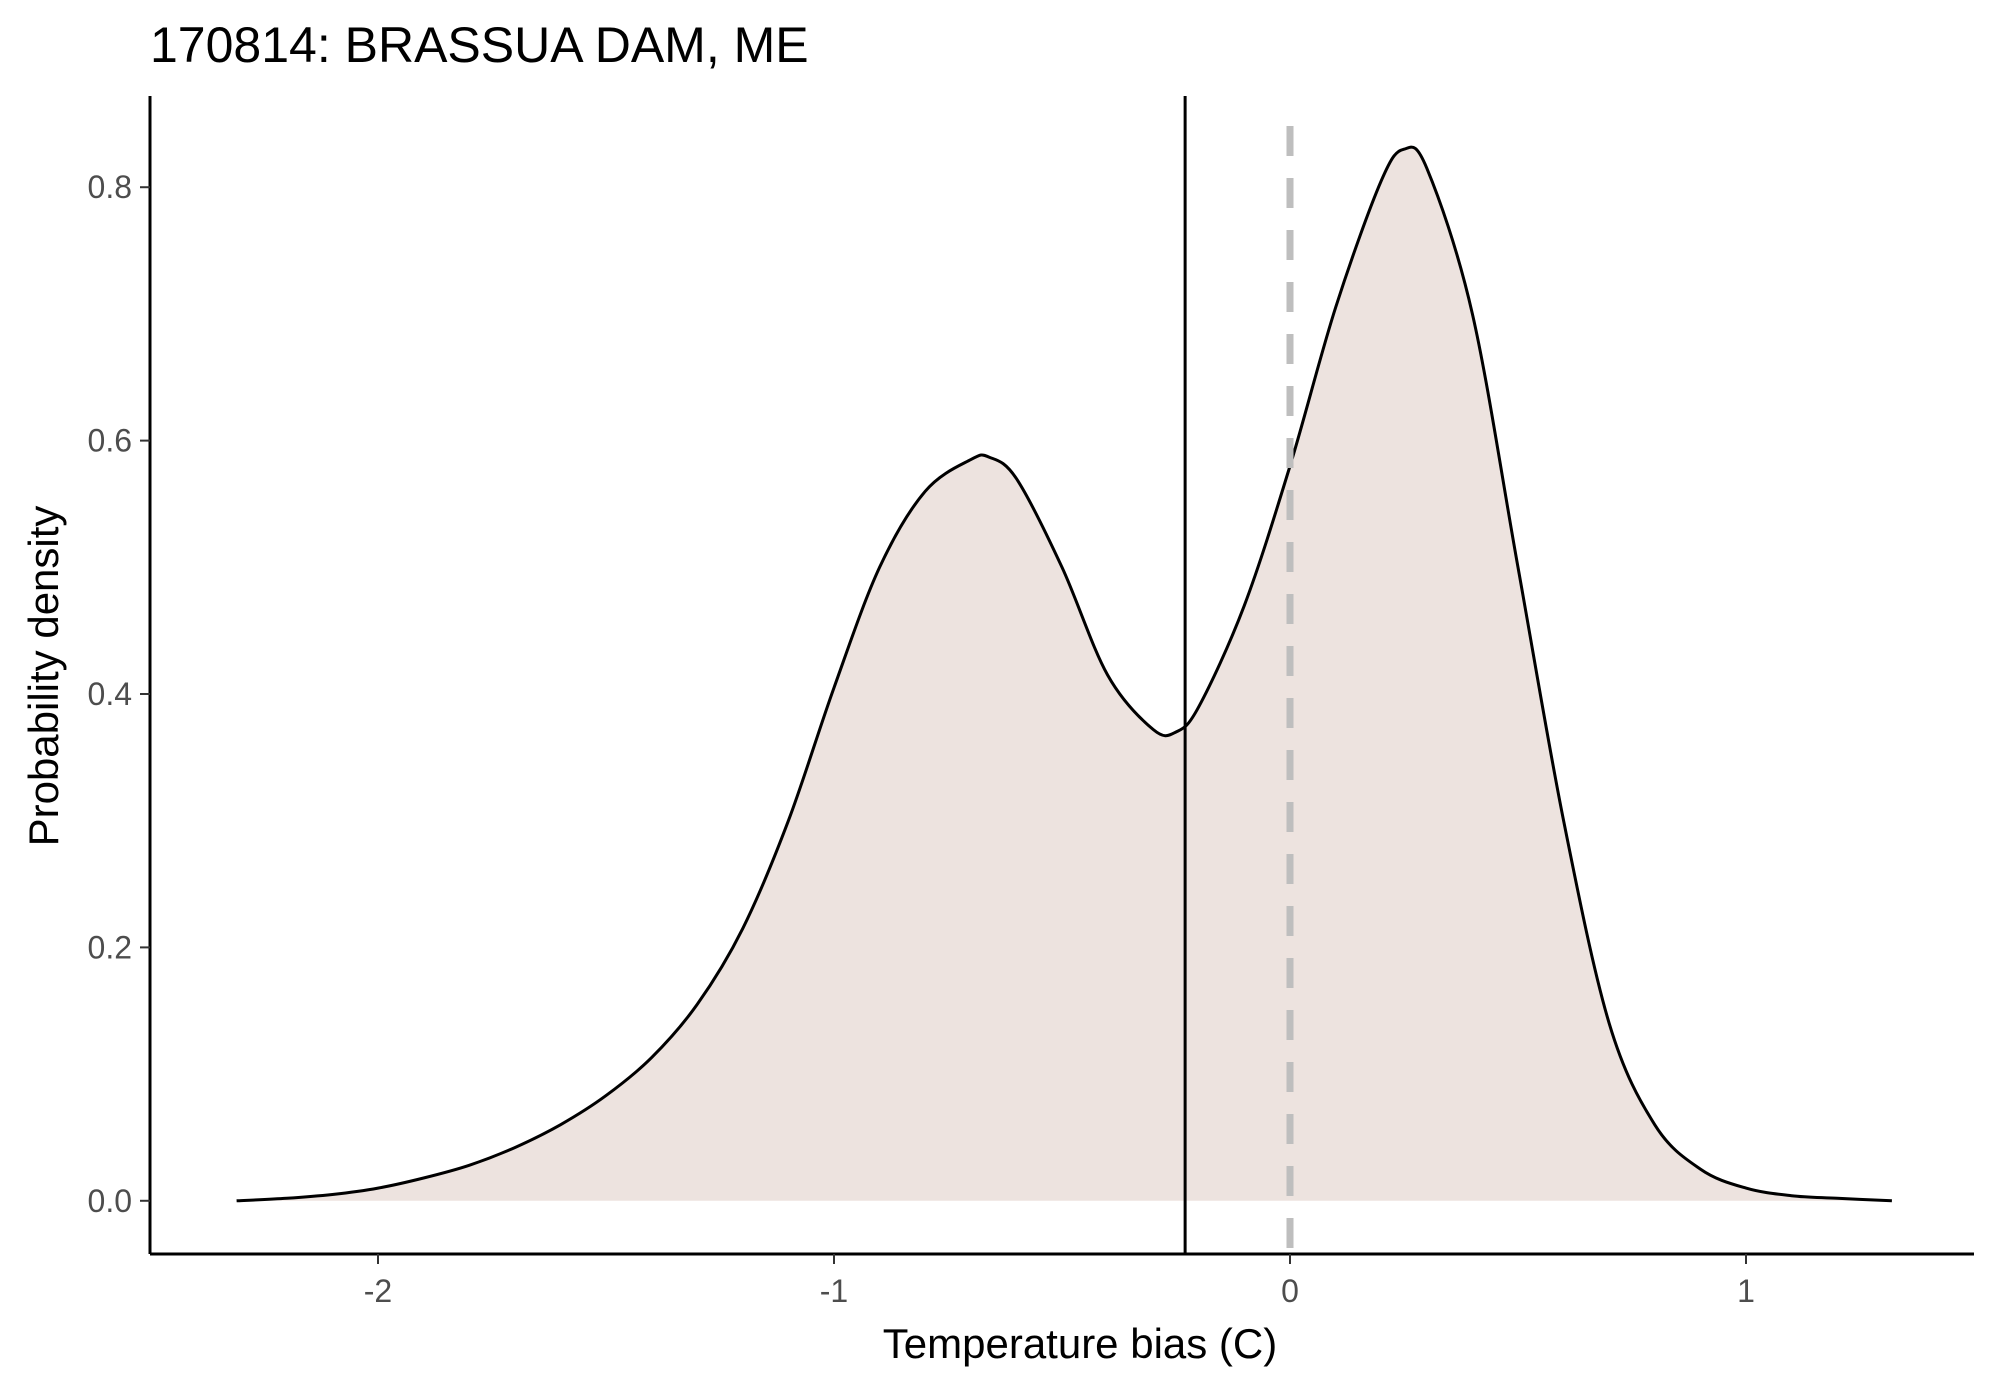  I want to click on y-tick-label: 0.0, so click(110, 1201).